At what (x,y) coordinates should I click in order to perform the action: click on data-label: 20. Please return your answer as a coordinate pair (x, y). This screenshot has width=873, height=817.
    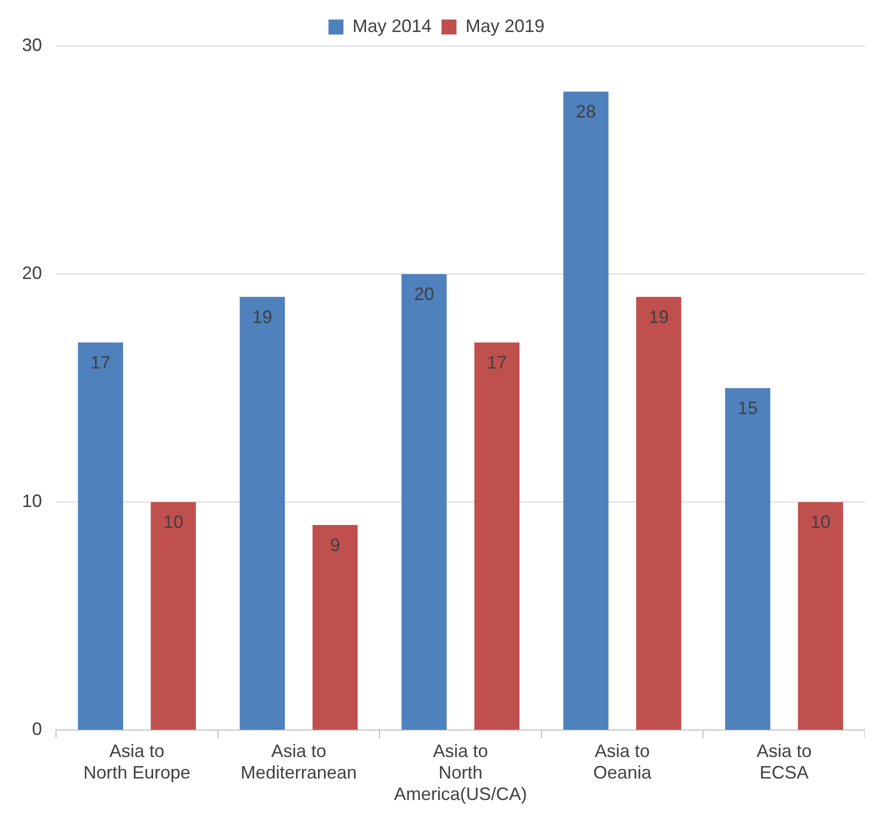
    Looking at the image, I should click on (424, 294).